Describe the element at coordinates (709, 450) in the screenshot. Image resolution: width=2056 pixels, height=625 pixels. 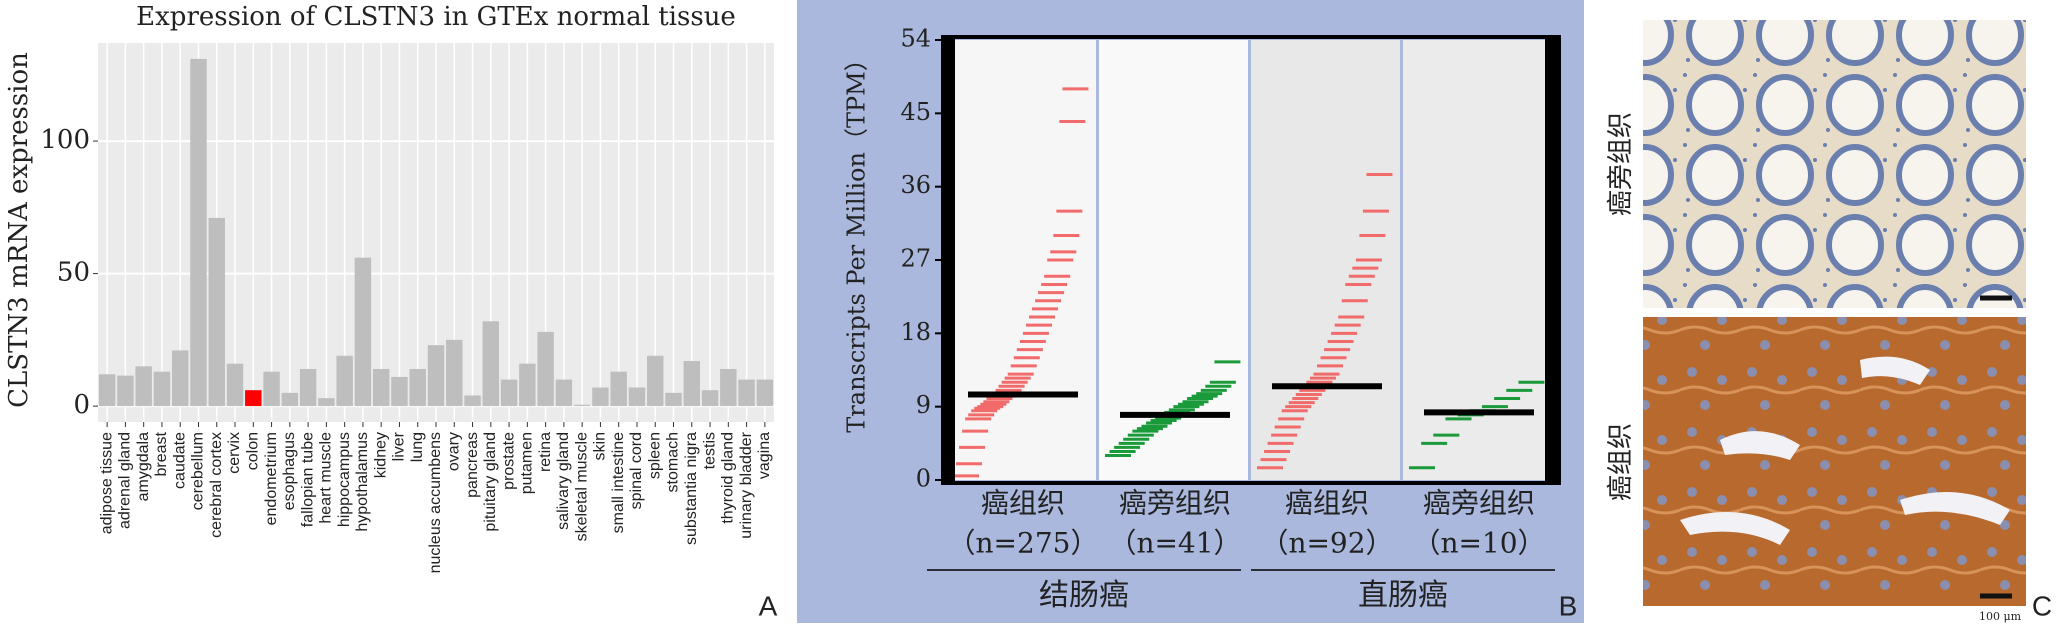
I see `x-tick-label: testis` at that location.